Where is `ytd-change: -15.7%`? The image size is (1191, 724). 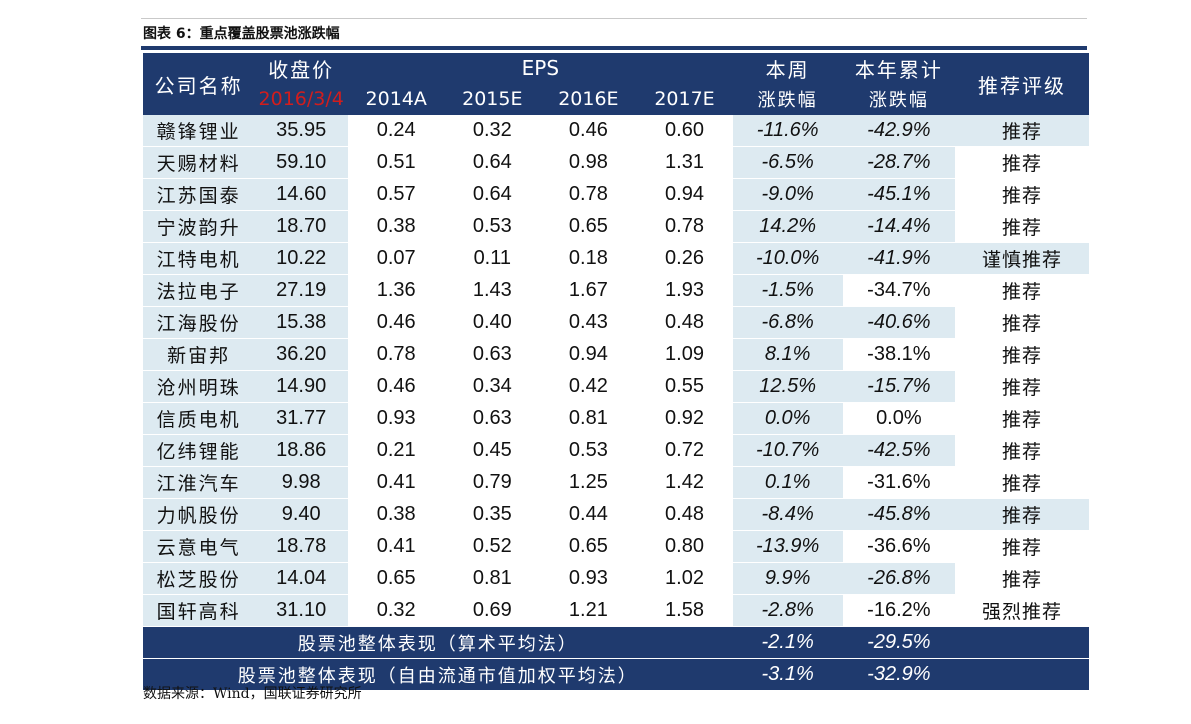 ytd-change: -15.7% is located at coordinates (899, 386).